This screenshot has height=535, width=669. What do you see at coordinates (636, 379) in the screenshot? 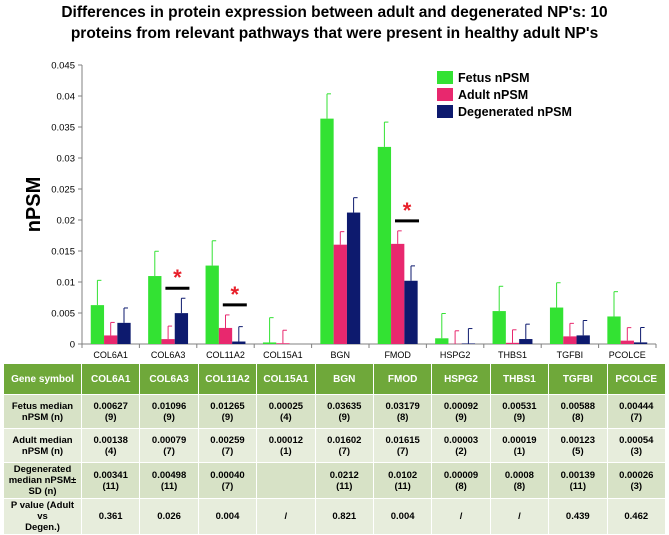
I see `table-header-cell: PCOLCE` at bounding box center [636, 379].